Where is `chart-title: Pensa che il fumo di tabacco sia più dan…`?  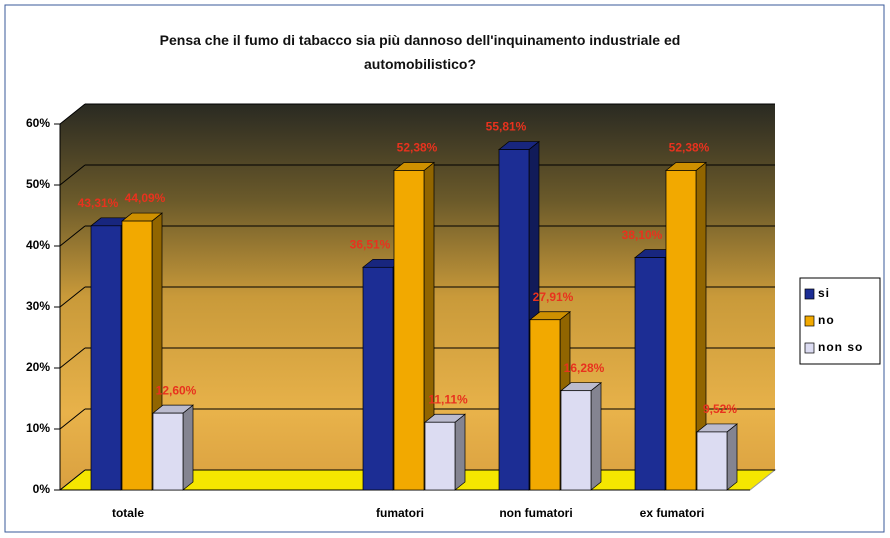 chart-title: Pensa che il fumo di tabacco sia più dan… is located at coordinates (420, 52).